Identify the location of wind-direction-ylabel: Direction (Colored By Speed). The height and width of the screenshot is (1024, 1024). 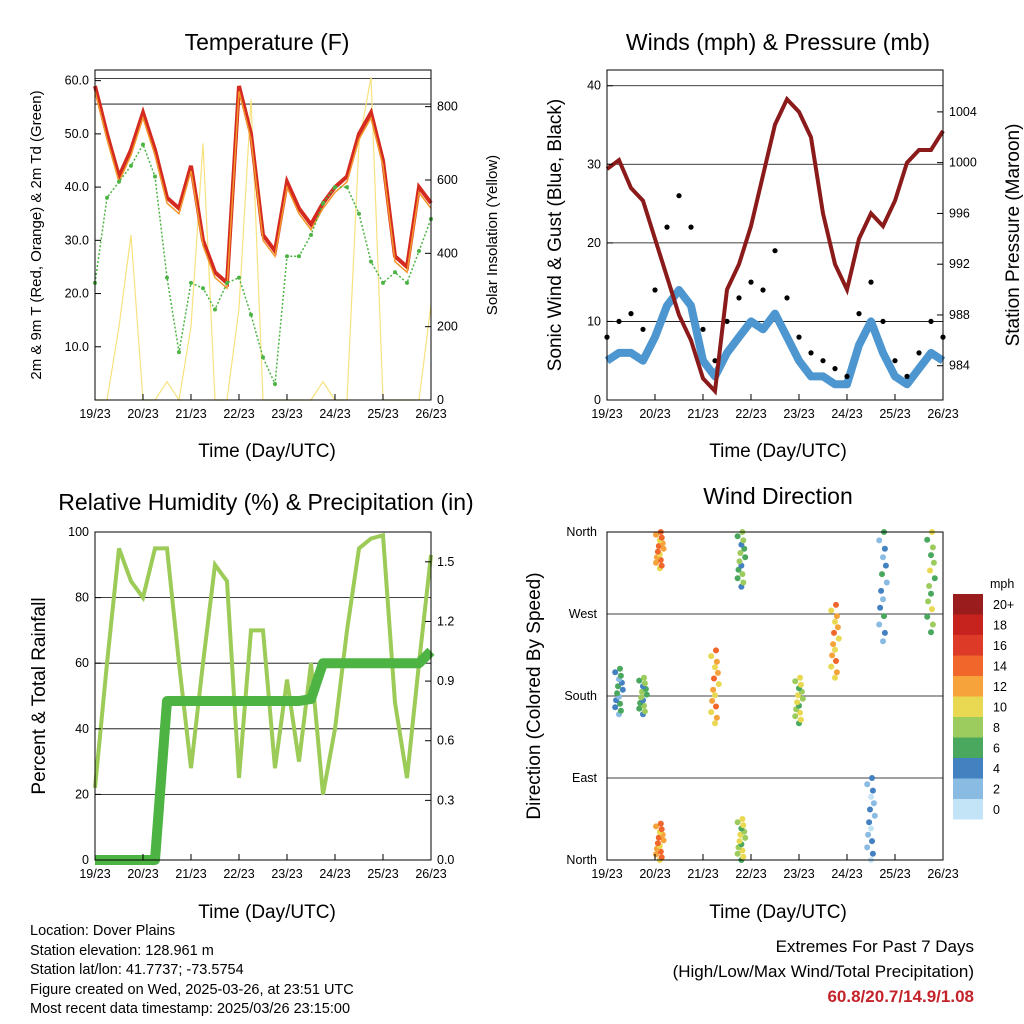
(534, 695).